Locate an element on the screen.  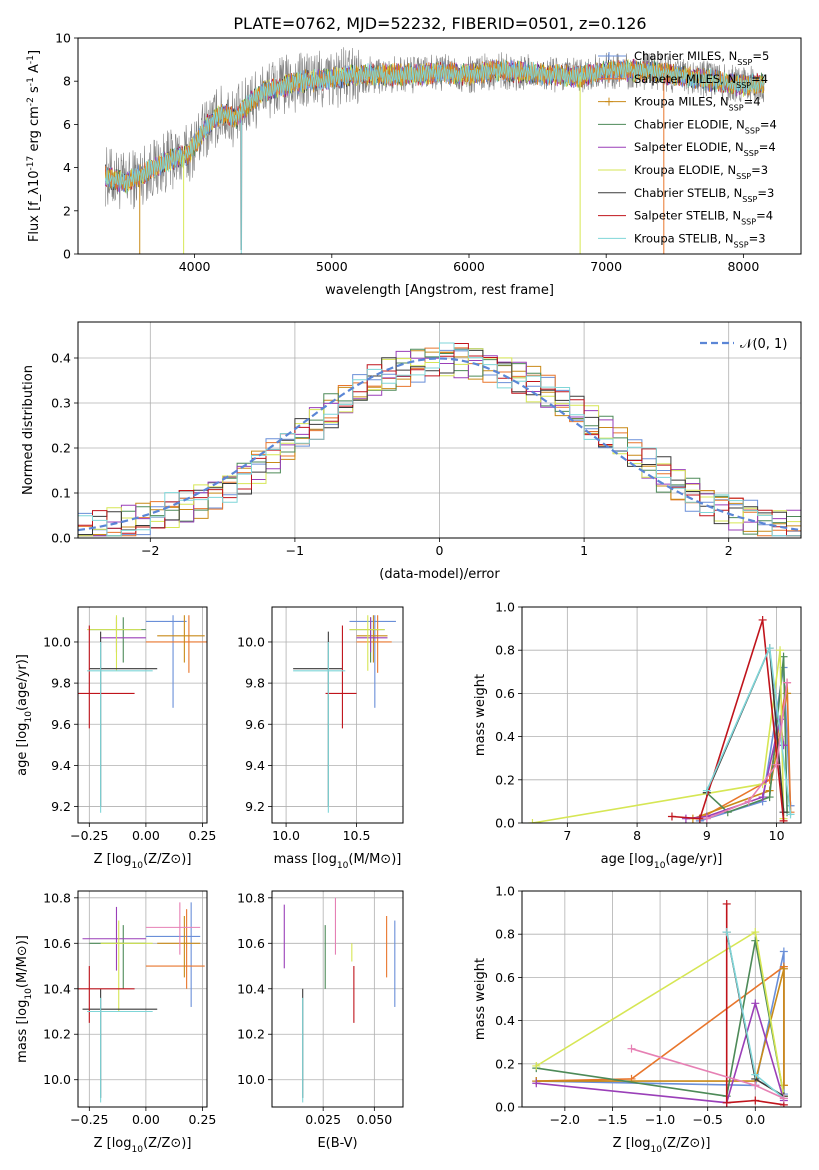
line-salpeter_stelib is located at coordinates (755, 1005).